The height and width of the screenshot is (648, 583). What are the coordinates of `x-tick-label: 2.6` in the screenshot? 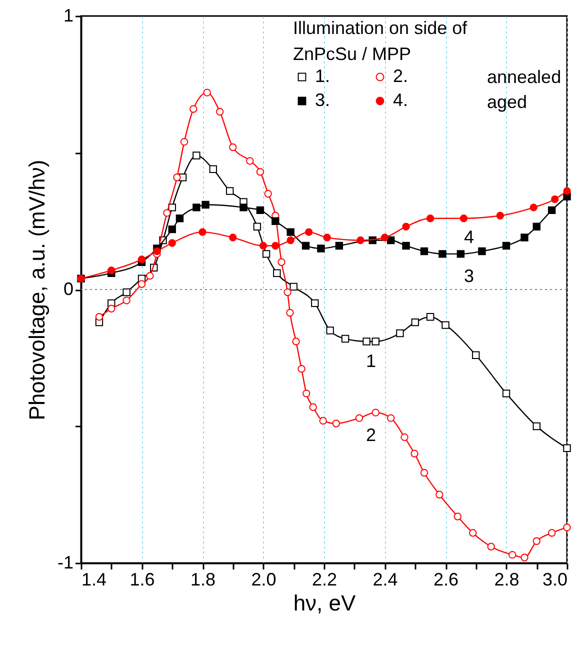 It's located at (446, 580).